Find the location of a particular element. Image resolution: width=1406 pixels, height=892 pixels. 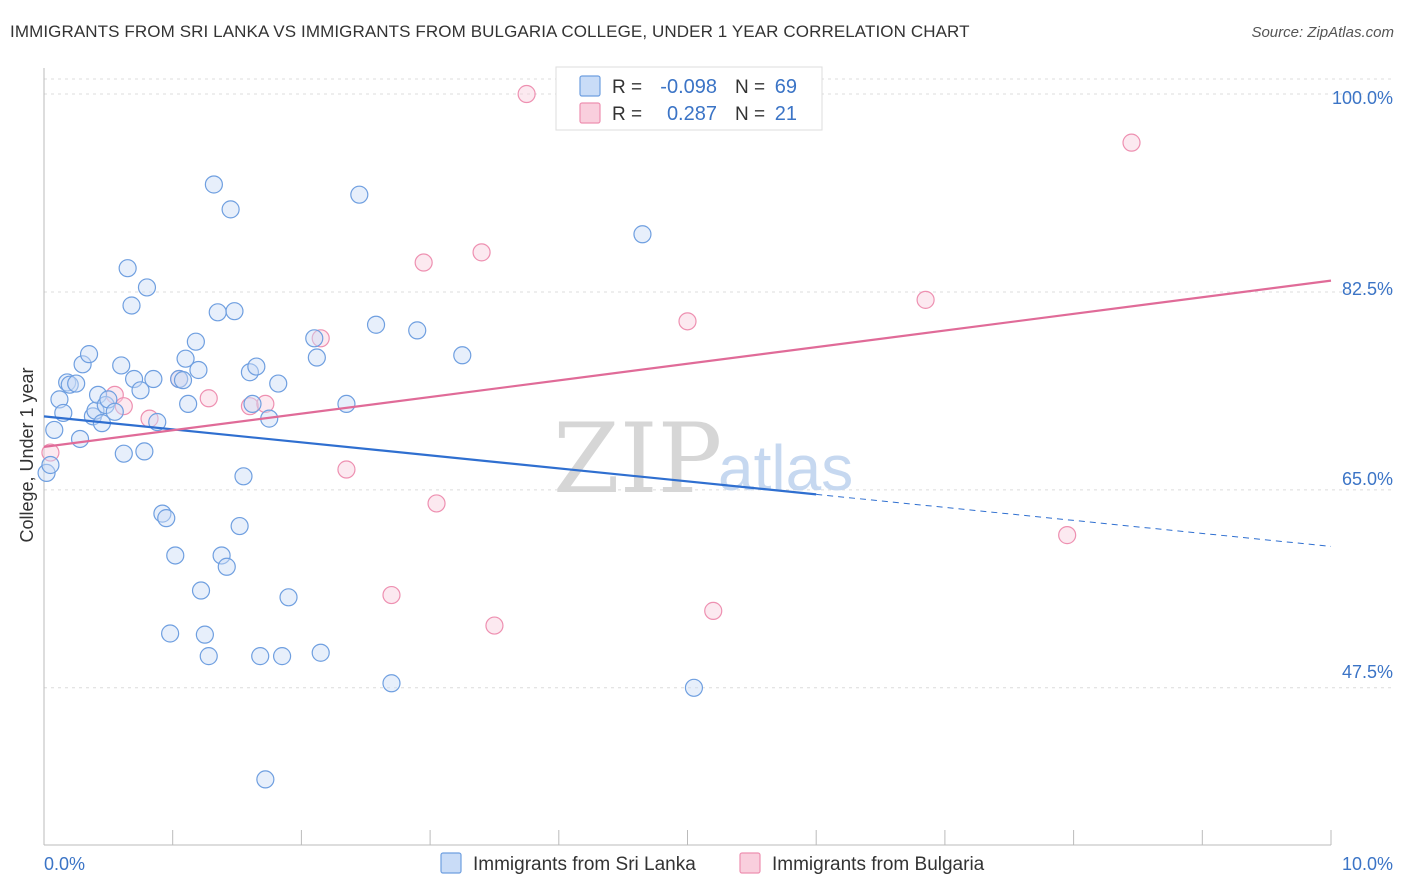

y-tick-label-82-5: 82.5% is located at coordinates (1367, 289).